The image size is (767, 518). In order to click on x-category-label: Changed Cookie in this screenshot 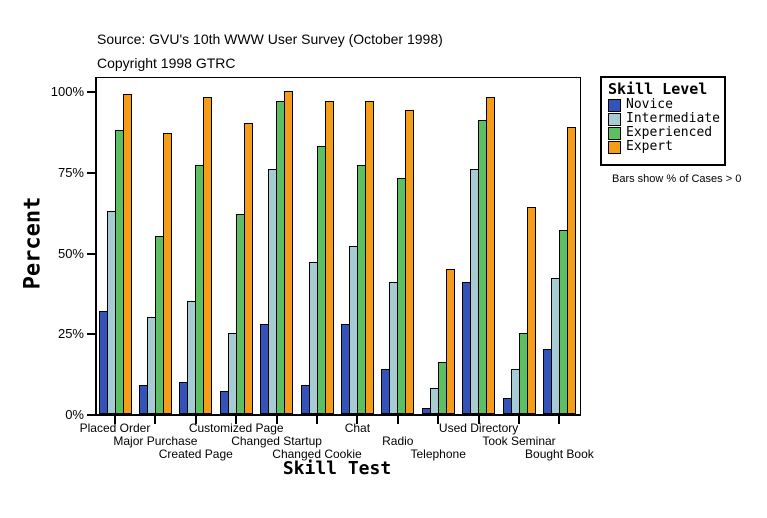, I will do `click(317, 454)`.